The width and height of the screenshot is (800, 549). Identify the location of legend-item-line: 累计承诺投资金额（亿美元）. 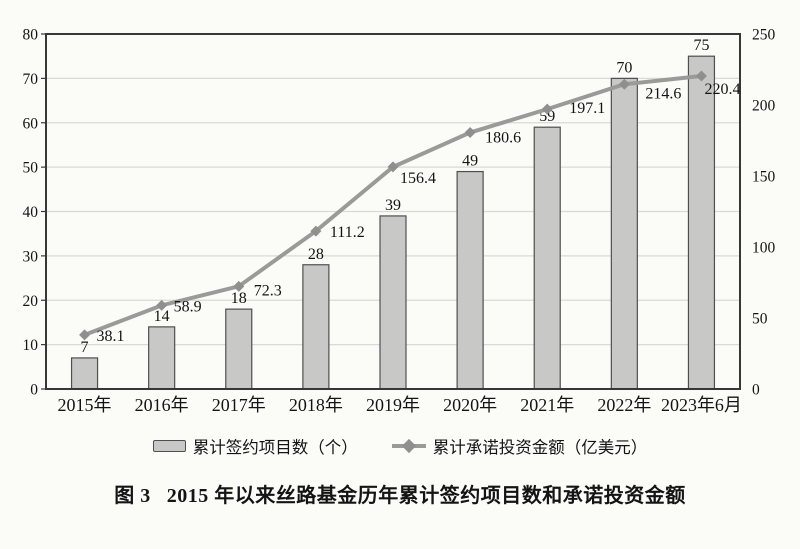
(519, 446).